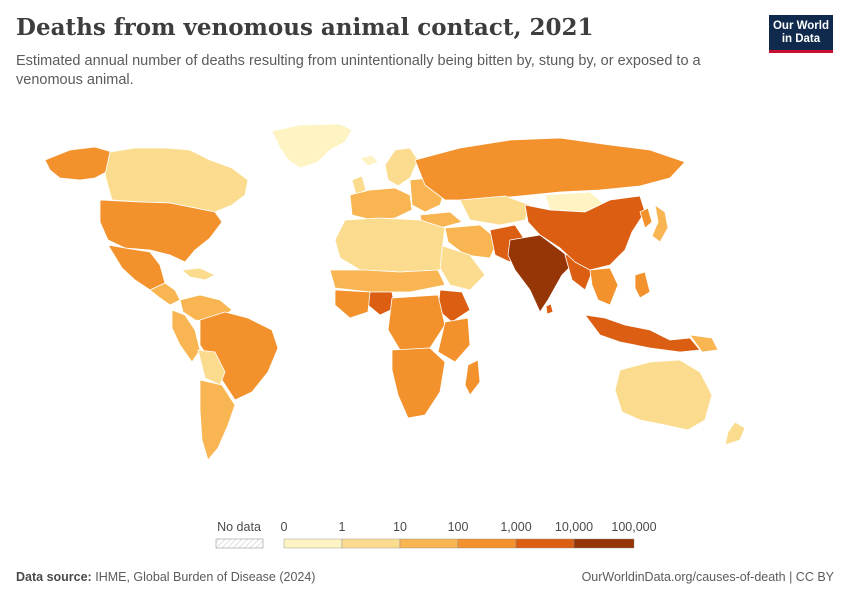  Describe the element at coordinates (381, 204) in the screenshot. I see `region-western-europe` at that location.